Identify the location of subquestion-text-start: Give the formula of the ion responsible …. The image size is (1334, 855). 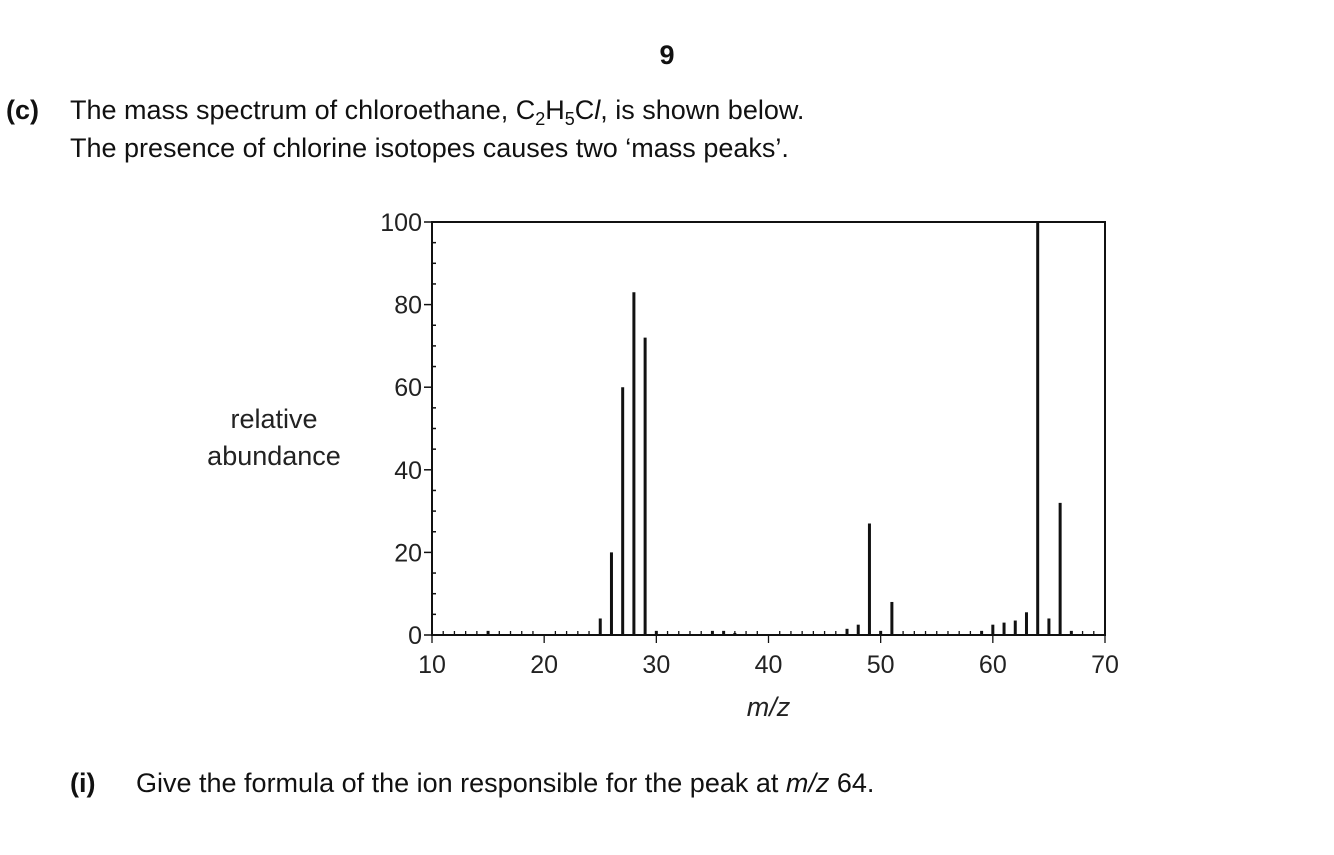
(461, 783).